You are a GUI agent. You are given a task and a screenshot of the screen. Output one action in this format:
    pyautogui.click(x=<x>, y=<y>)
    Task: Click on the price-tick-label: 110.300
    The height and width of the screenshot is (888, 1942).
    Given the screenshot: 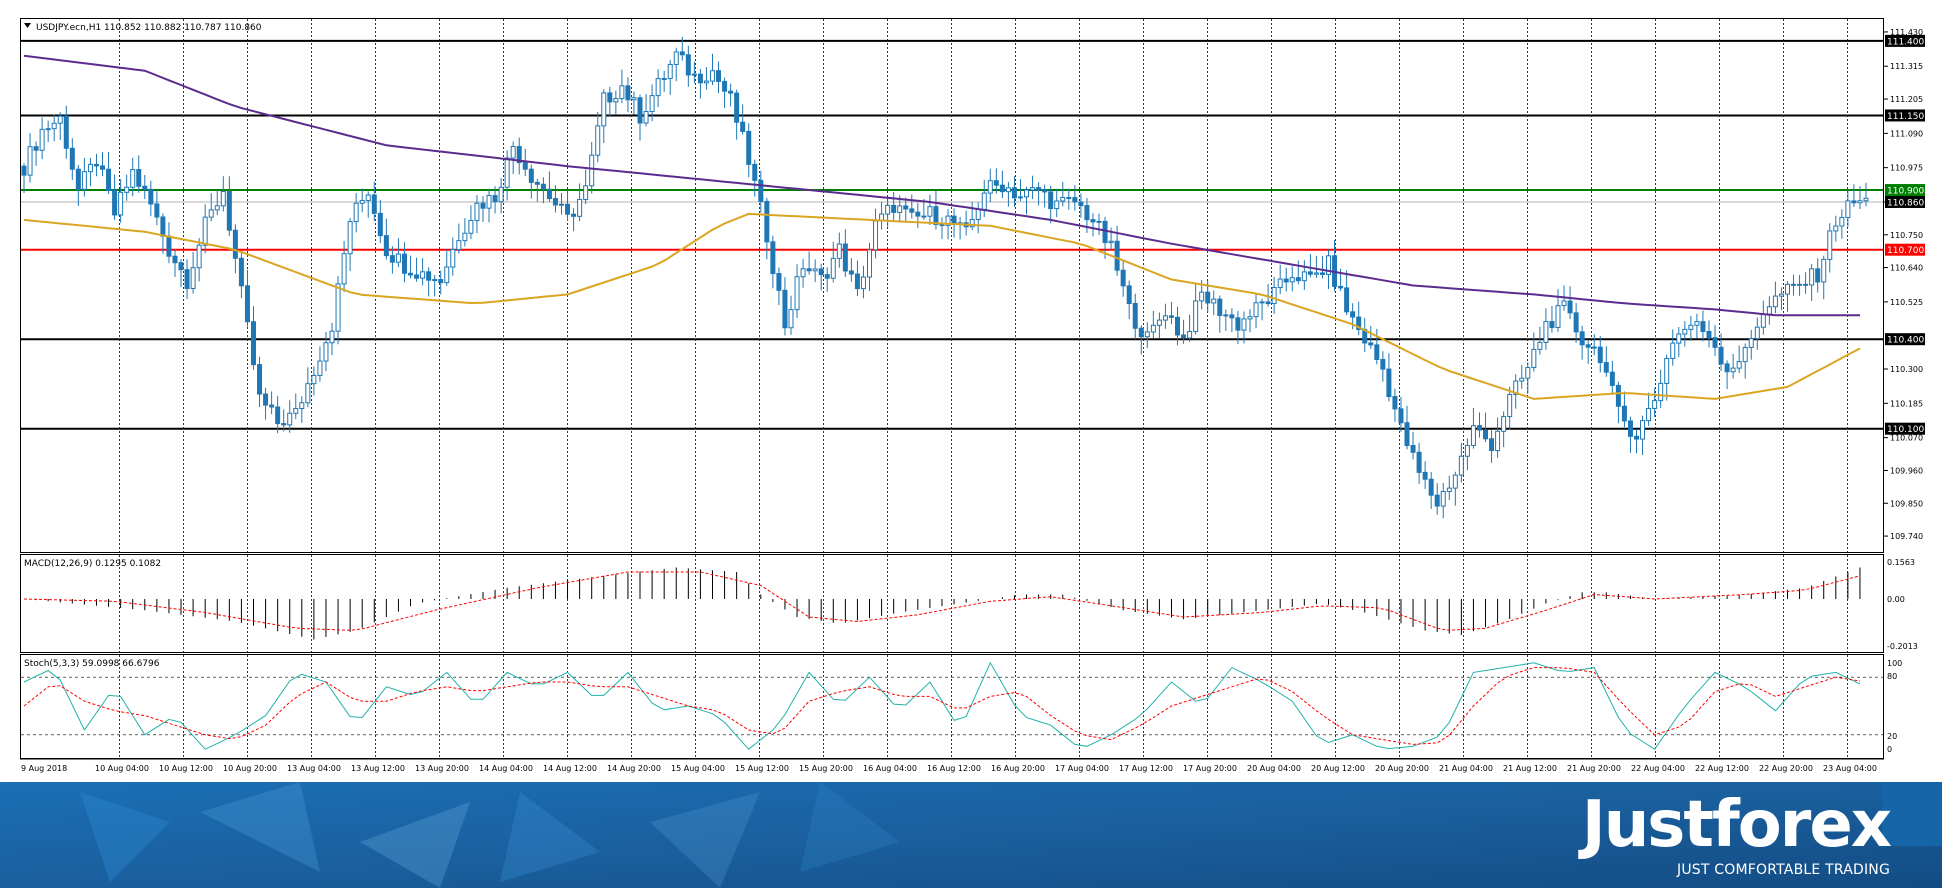 What is the action you would take?
    pyautogui.click(x=1906, y=369)
    